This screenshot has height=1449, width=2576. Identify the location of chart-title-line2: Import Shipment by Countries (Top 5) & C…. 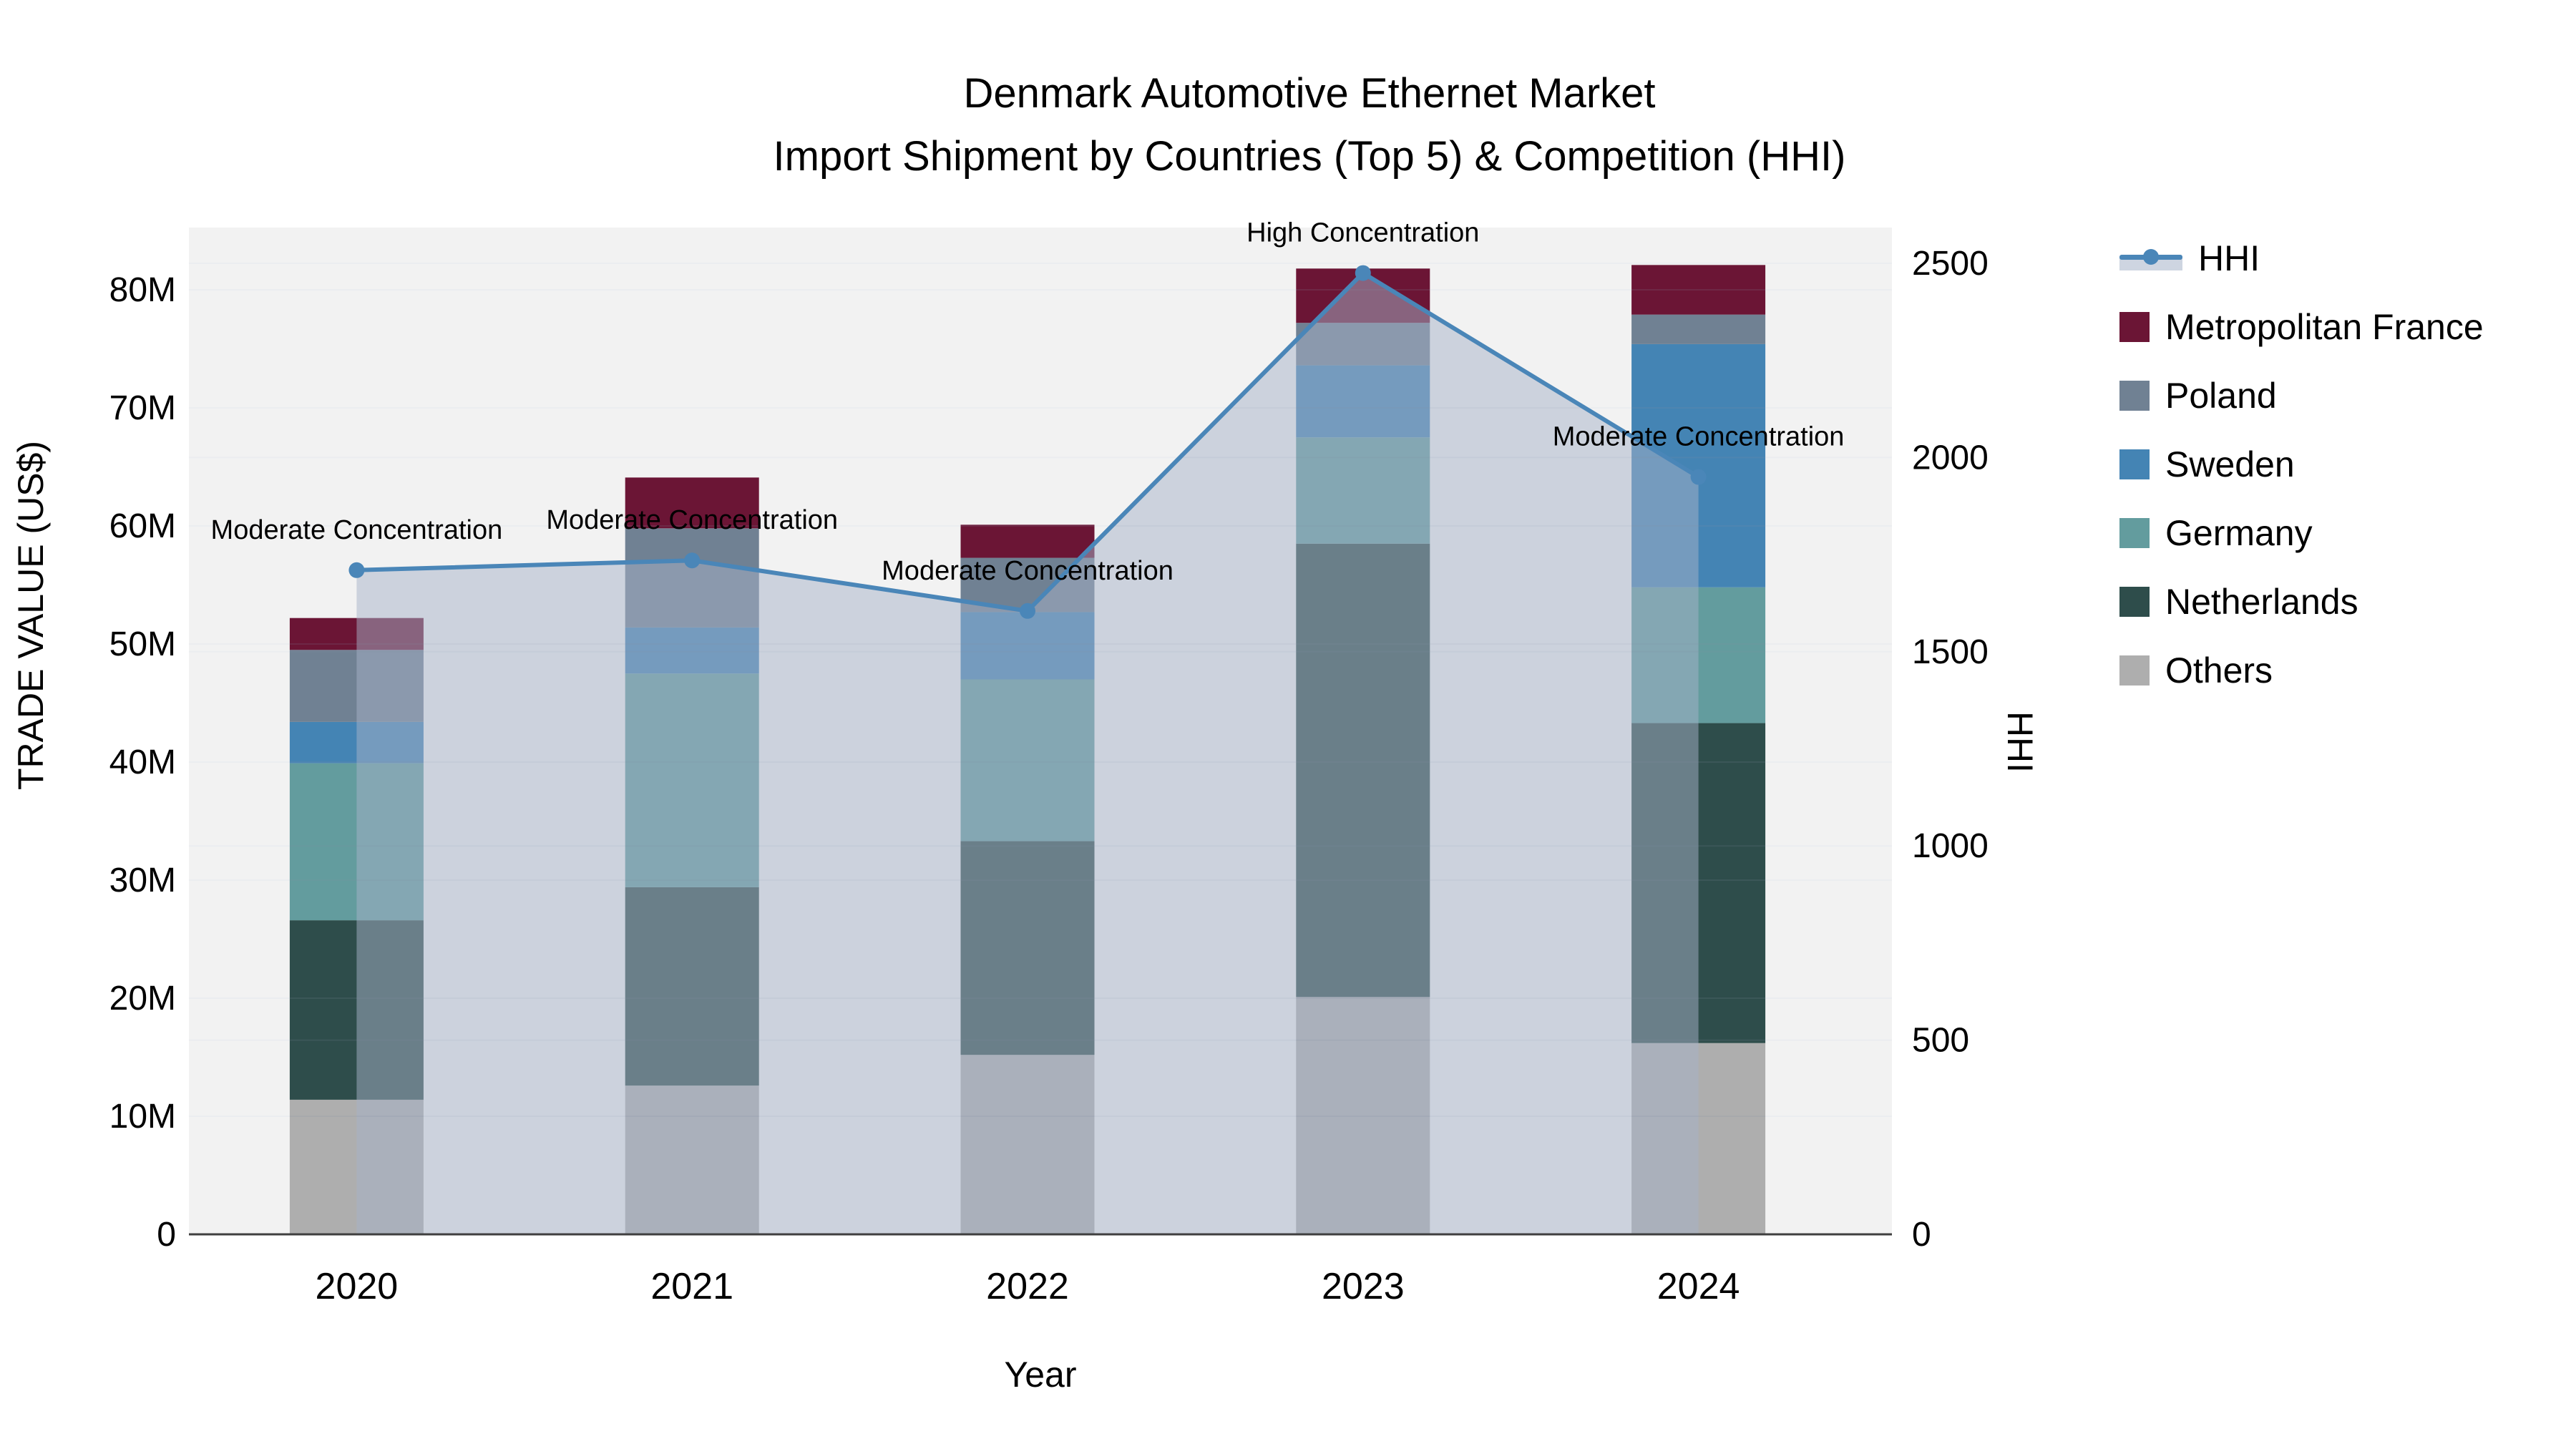
(1310, 156).